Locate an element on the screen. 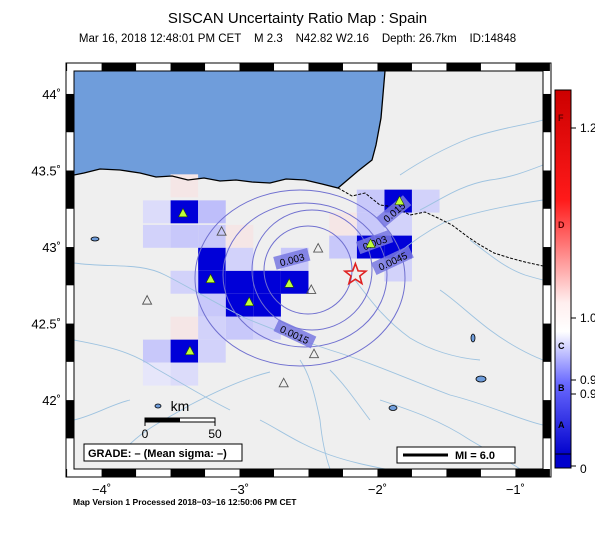 The image size is (595, 541). colorbar-value-0: 0 is located at coordinates (583, 469).